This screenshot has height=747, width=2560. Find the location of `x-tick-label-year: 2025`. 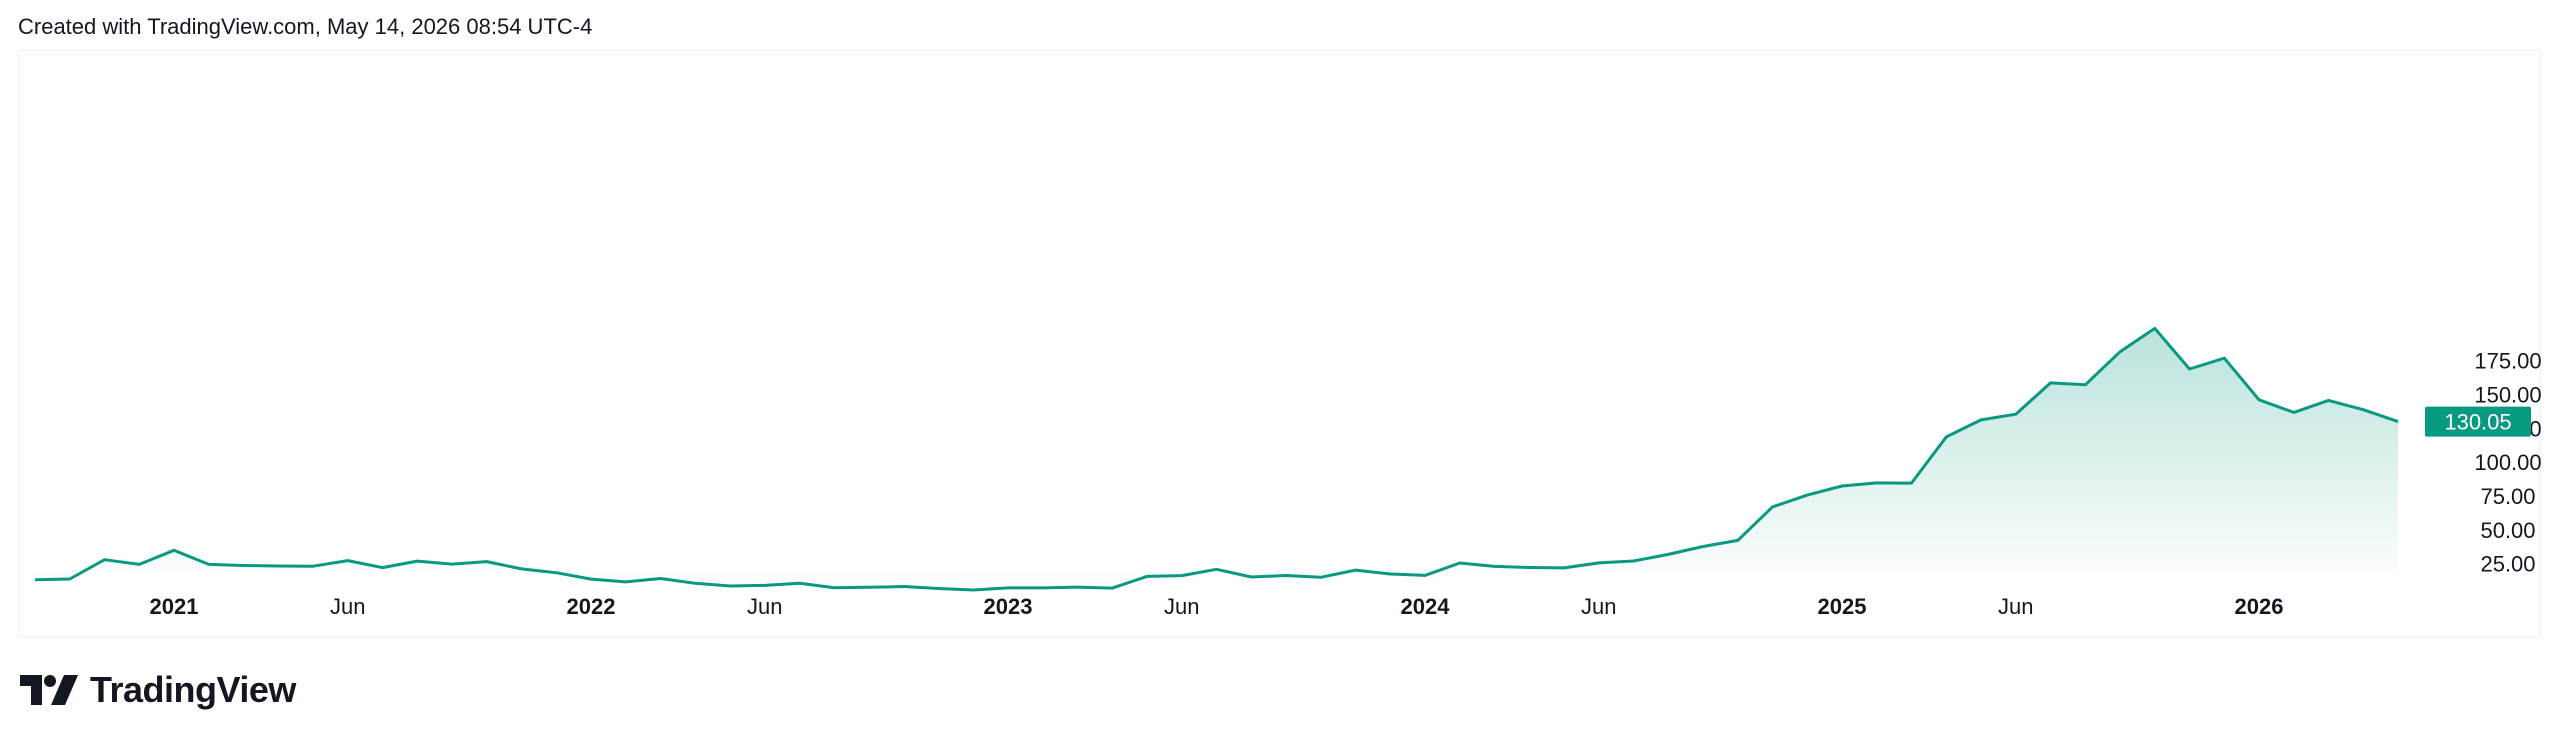

x-tick-label-year: 2025 is located at coordinates (1842, 606).